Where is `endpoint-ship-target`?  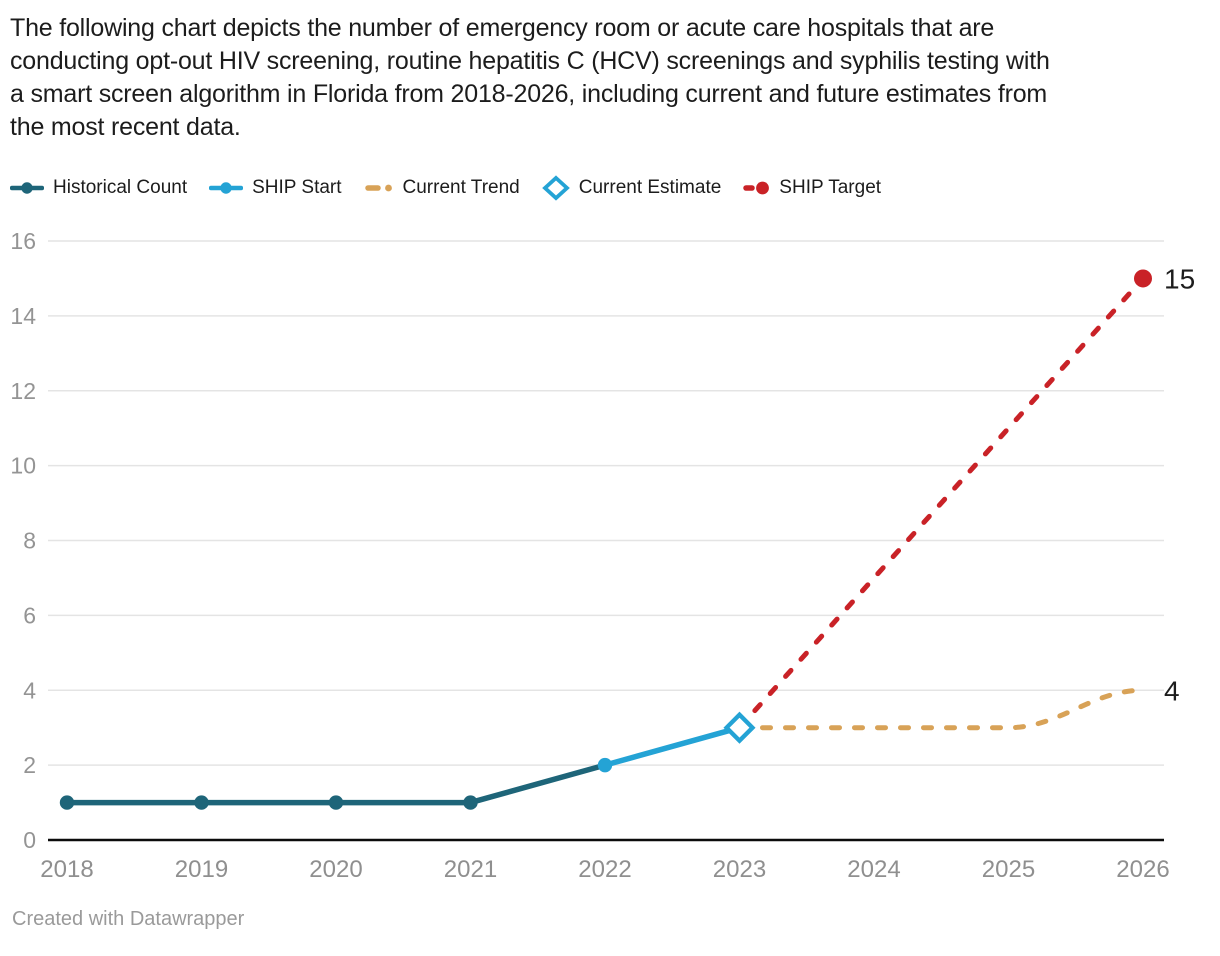
endpoint-ship-target is located at coordinates (1143, 278).